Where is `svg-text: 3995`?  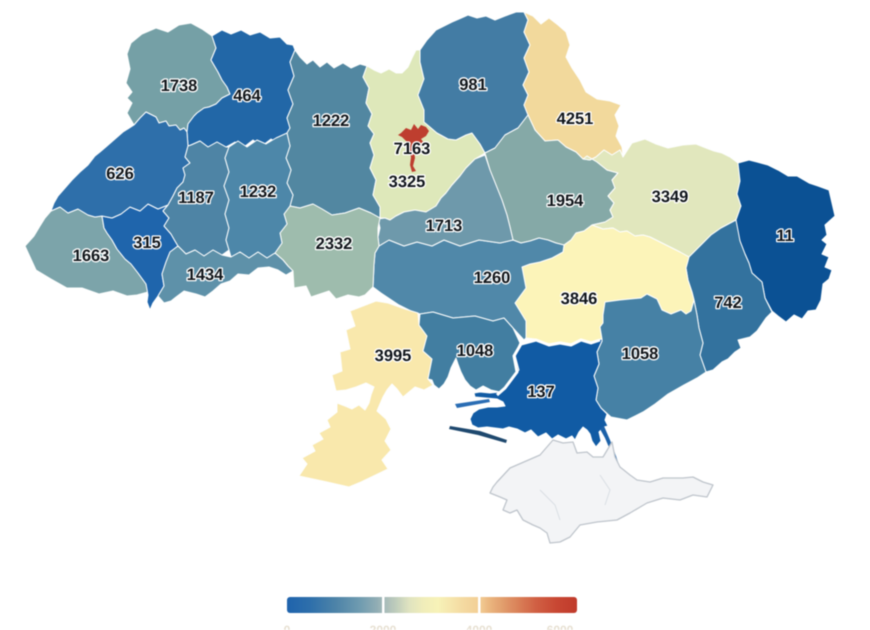 svg-text: 3995 is located at coordinates (393, 356).